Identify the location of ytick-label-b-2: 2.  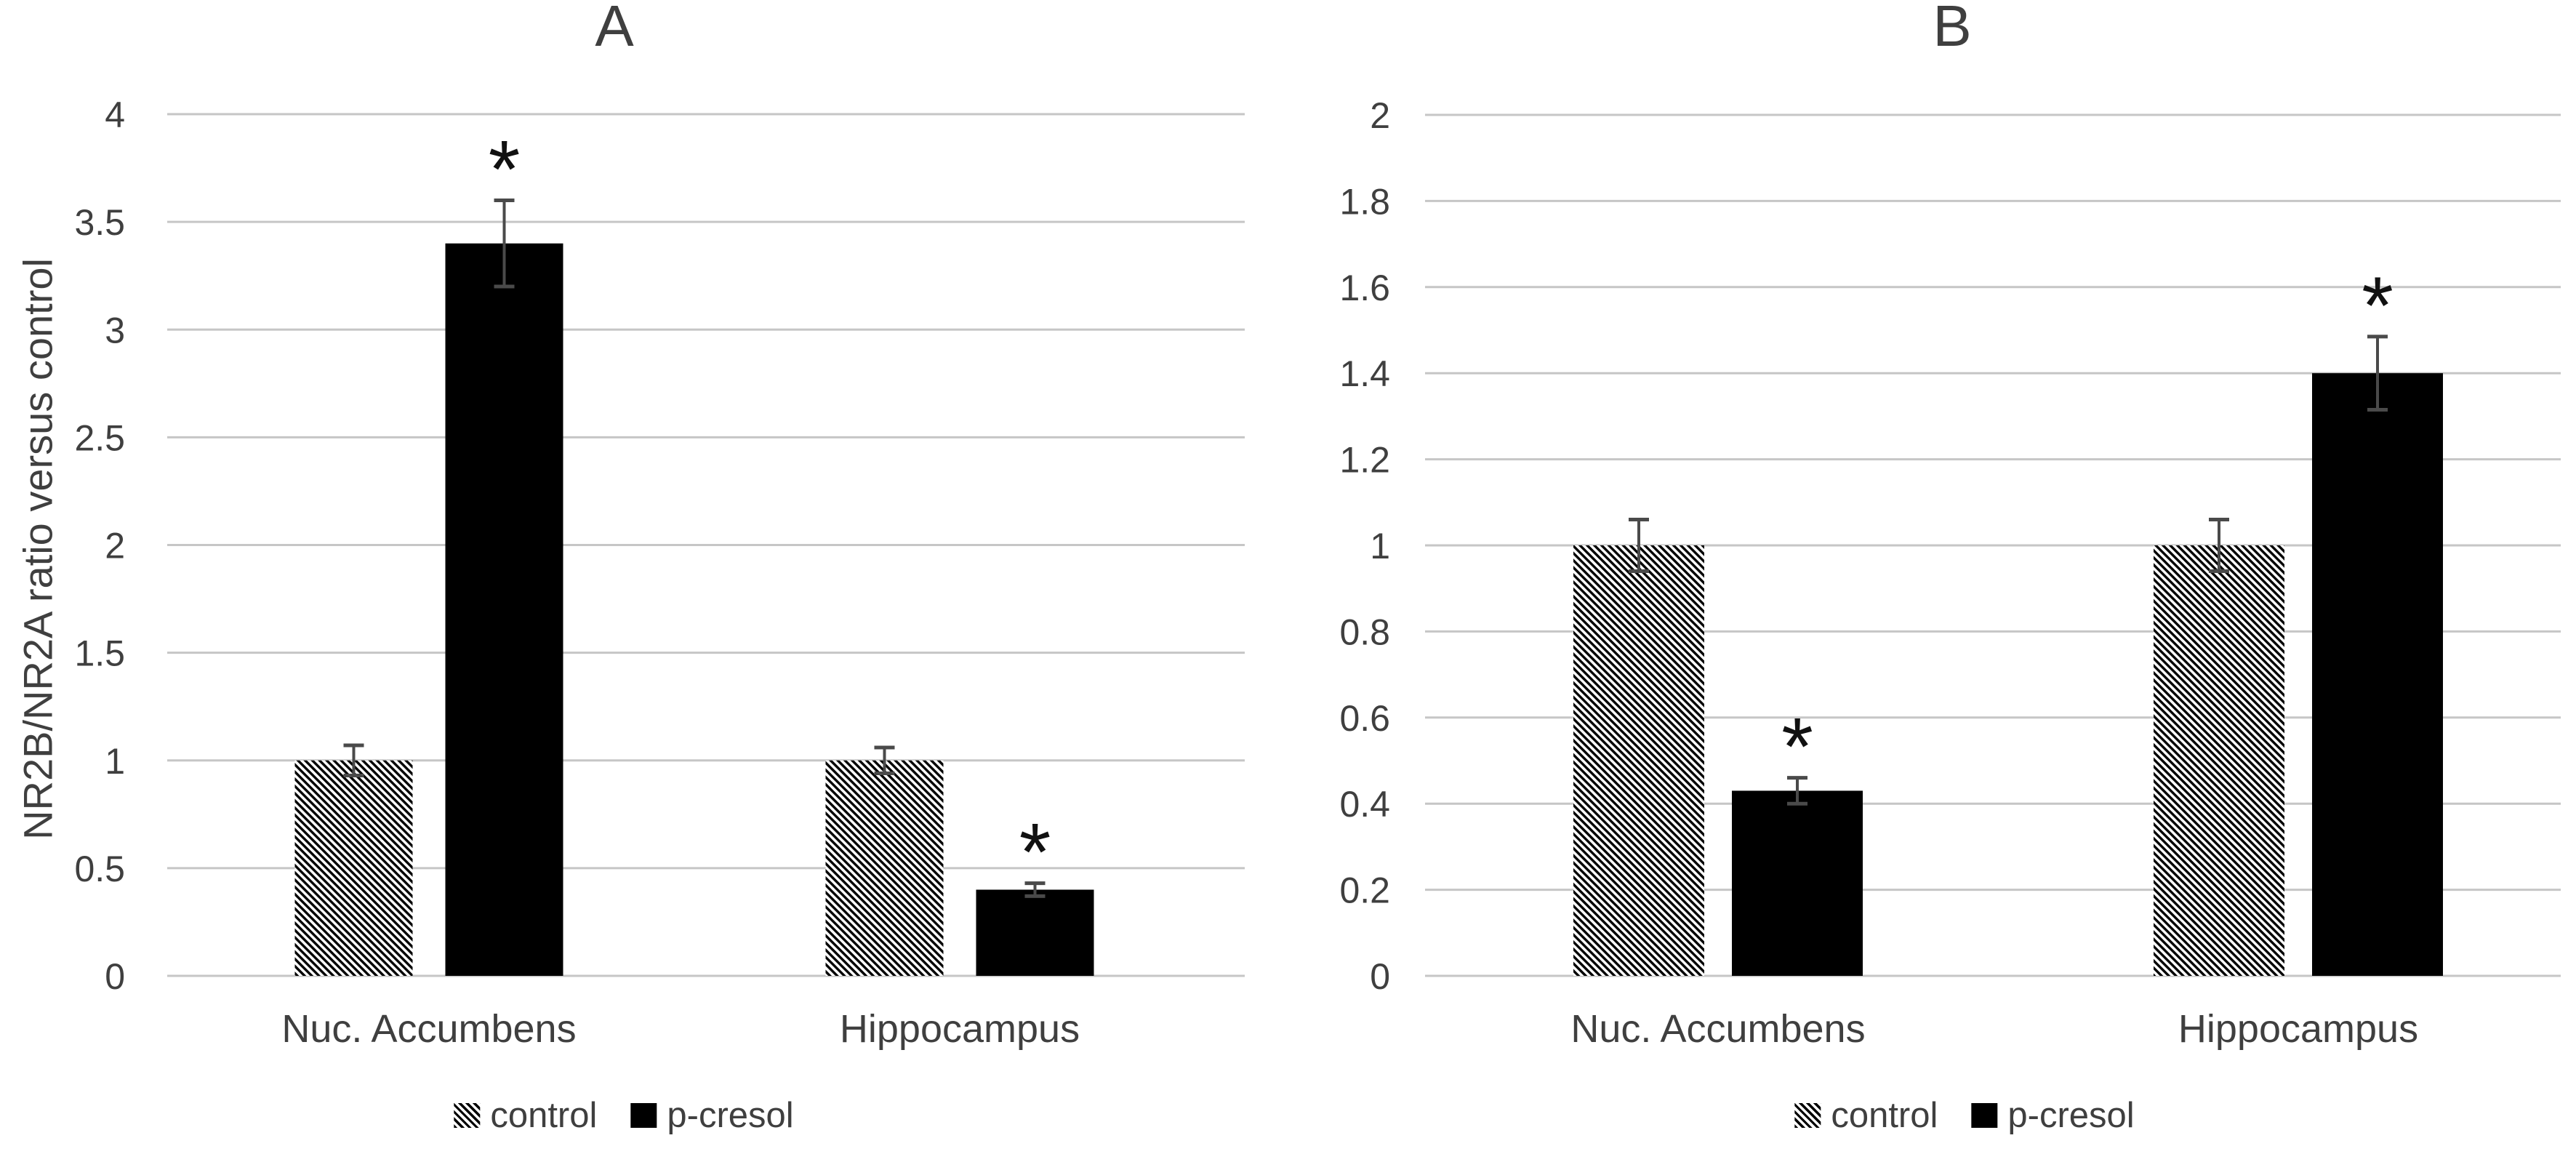
(1380, 115).